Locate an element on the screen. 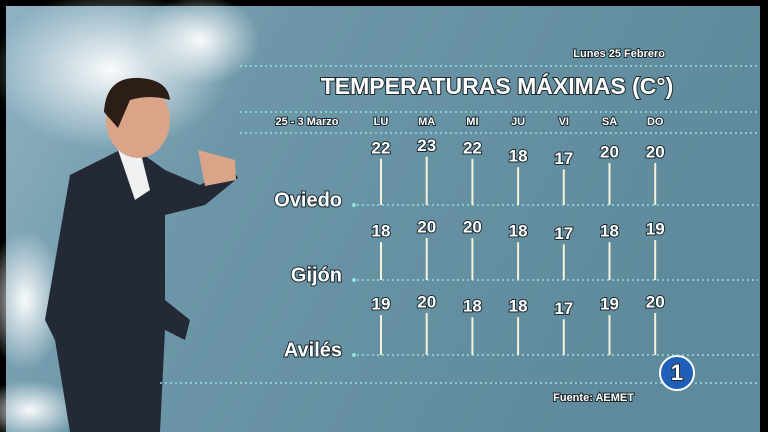 The width and height of the screenshot is (768, 432). city-label: Oviedo is located at coordinates (308, 200).